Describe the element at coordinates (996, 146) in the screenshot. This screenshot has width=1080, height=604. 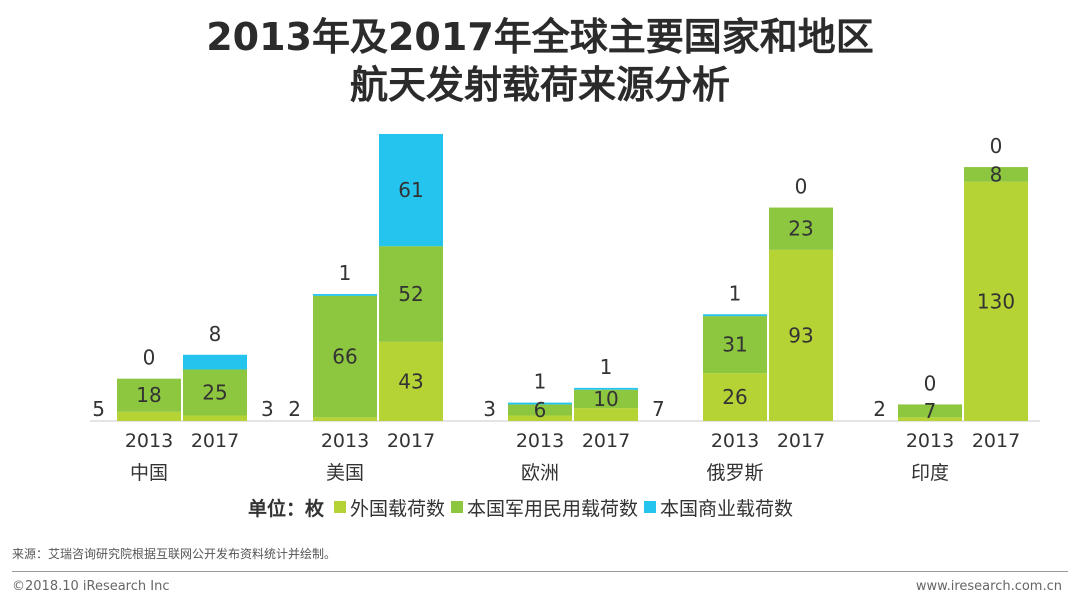
I see `data-label-印度-2017-series2: 0` at that location.